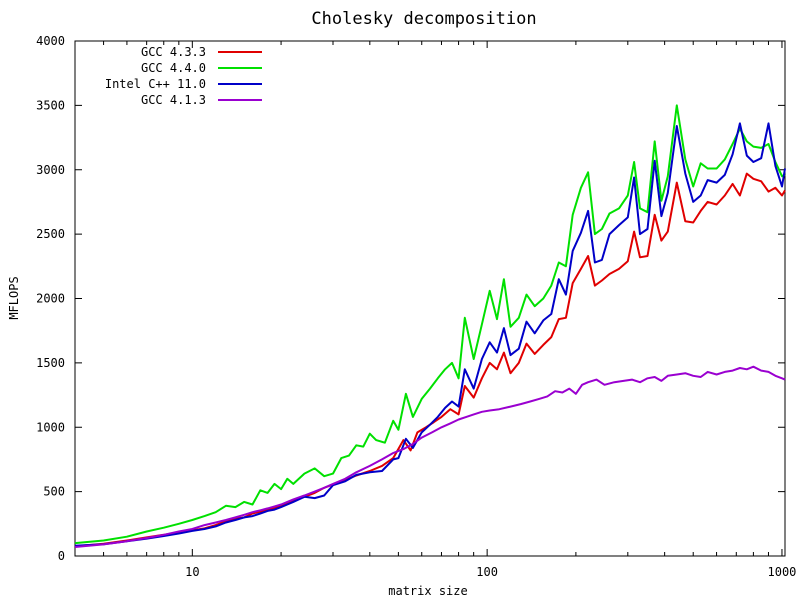  What do you see at coordinates (192, 572) in the screenshot?
I see `x-tick-label: 10` at bounding box center [192, 572].